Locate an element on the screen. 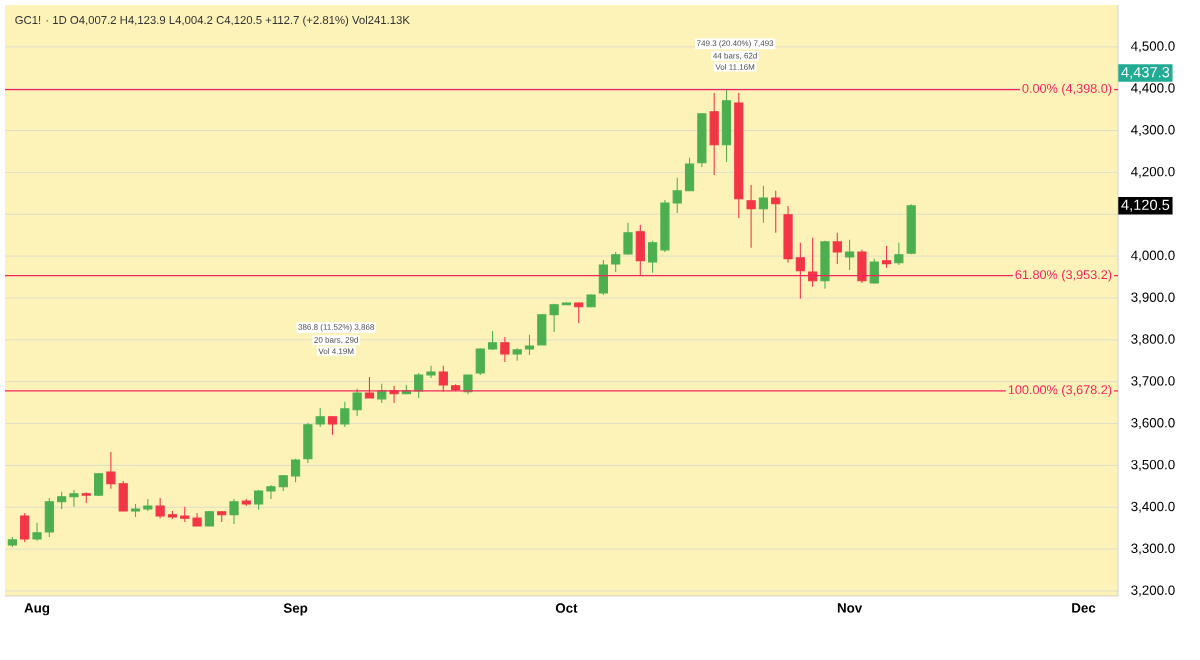 The width and height of the screenshot is (1200, 660). y-tick-label: 3,800.0 is located at coordinates (1153, 340).